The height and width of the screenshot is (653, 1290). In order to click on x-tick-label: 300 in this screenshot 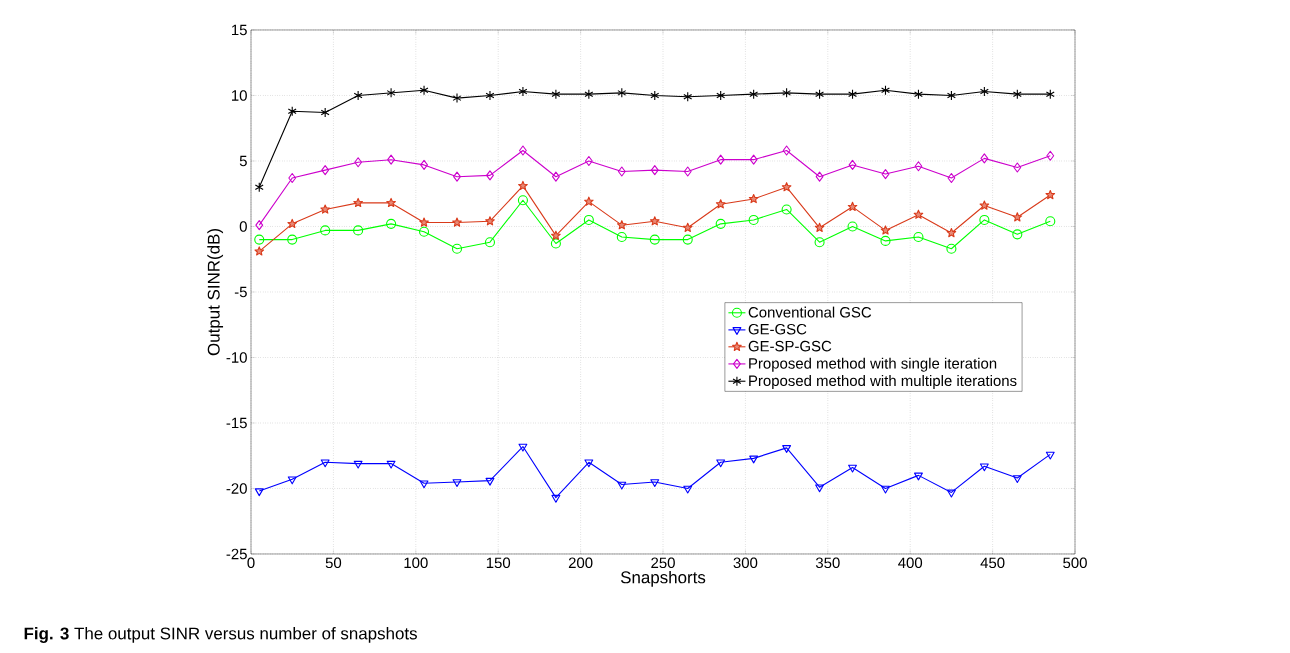, I will do `click(745, 563)`.